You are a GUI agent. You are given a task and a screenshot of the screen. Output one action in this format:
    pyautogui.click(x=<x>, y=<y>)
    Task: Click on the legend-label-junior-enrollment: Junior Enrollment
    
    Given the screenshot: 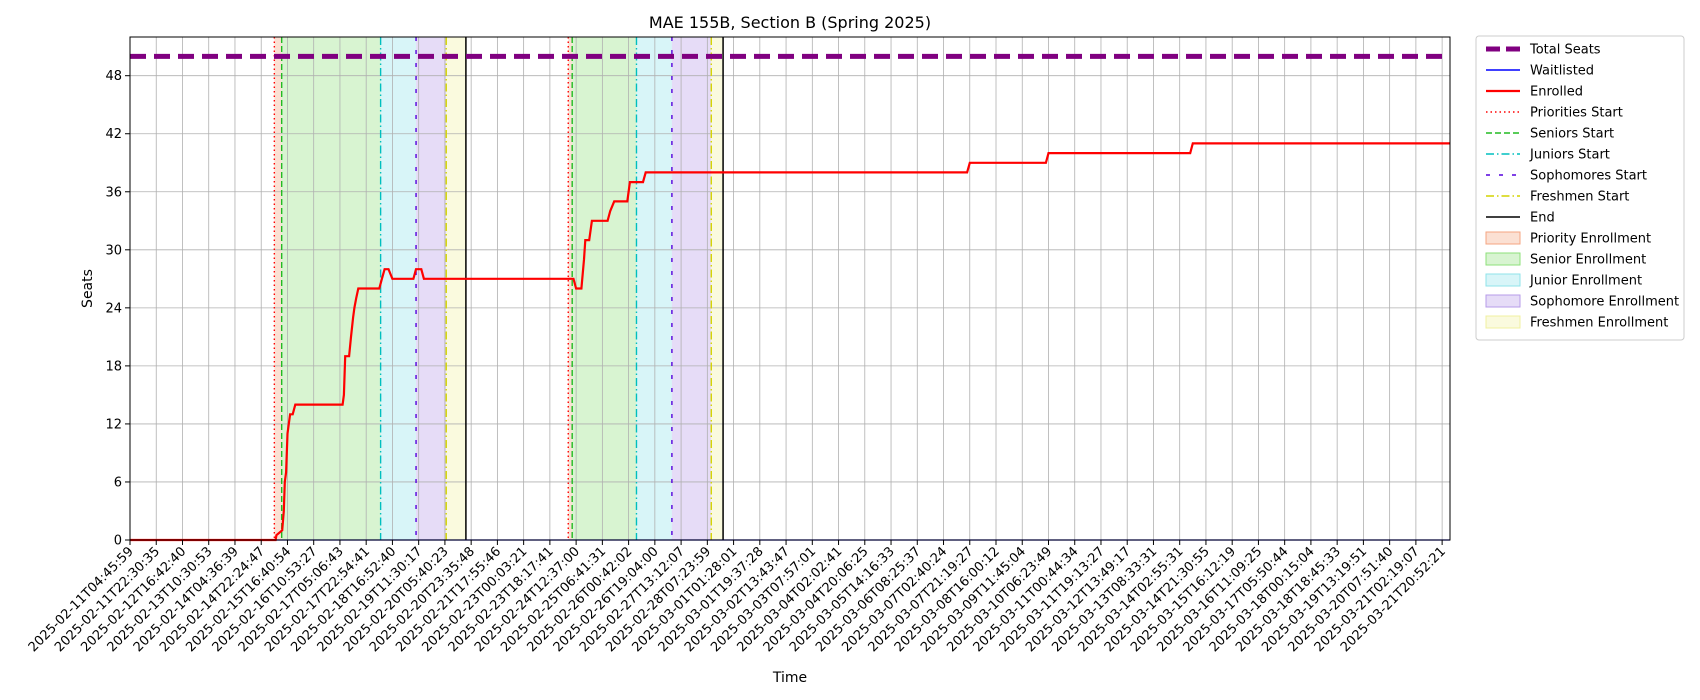 What is the action you would take?
    pyautogui.click(x=1585, y=281)
    